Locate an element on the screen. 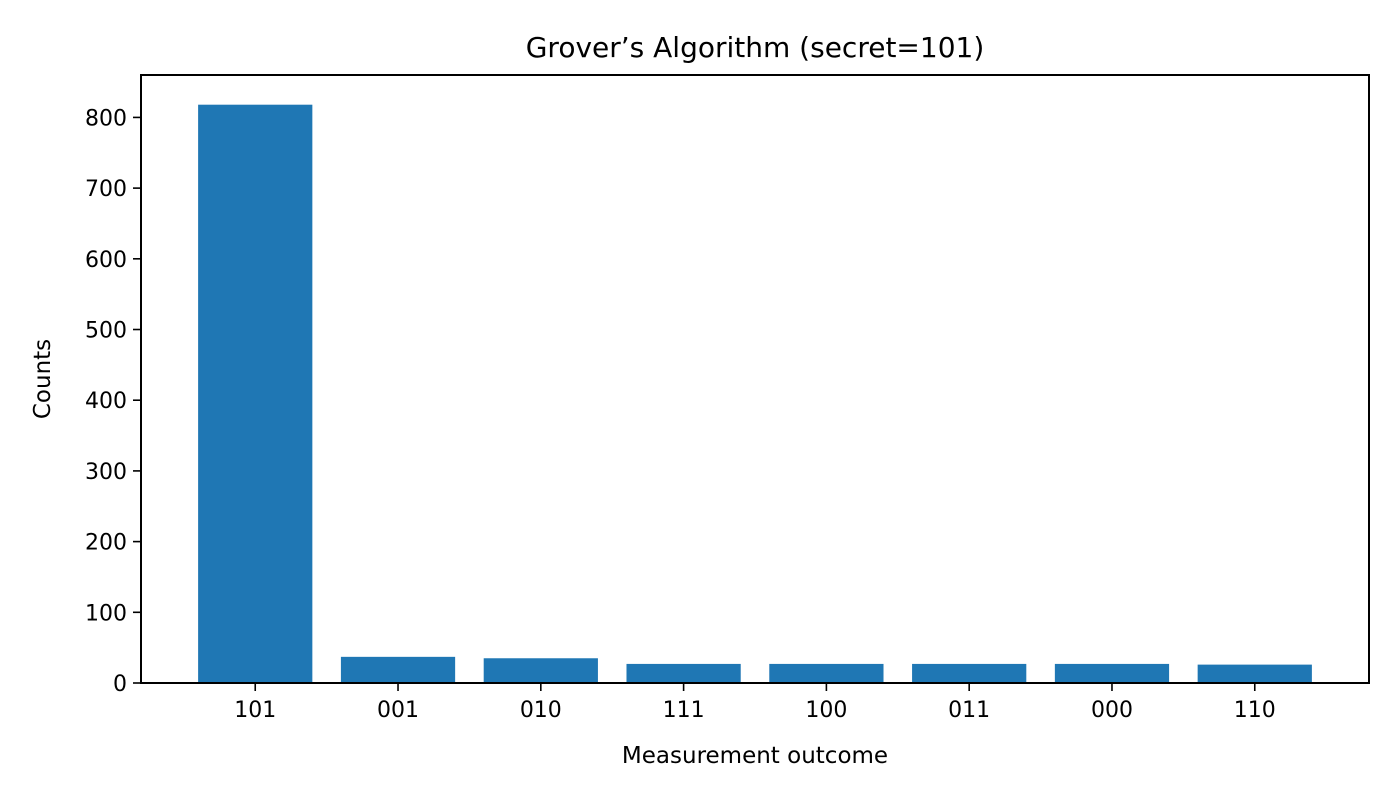 The image size is (1400, 800). y-tick-label: 200 is located at coordinates (106, 543).